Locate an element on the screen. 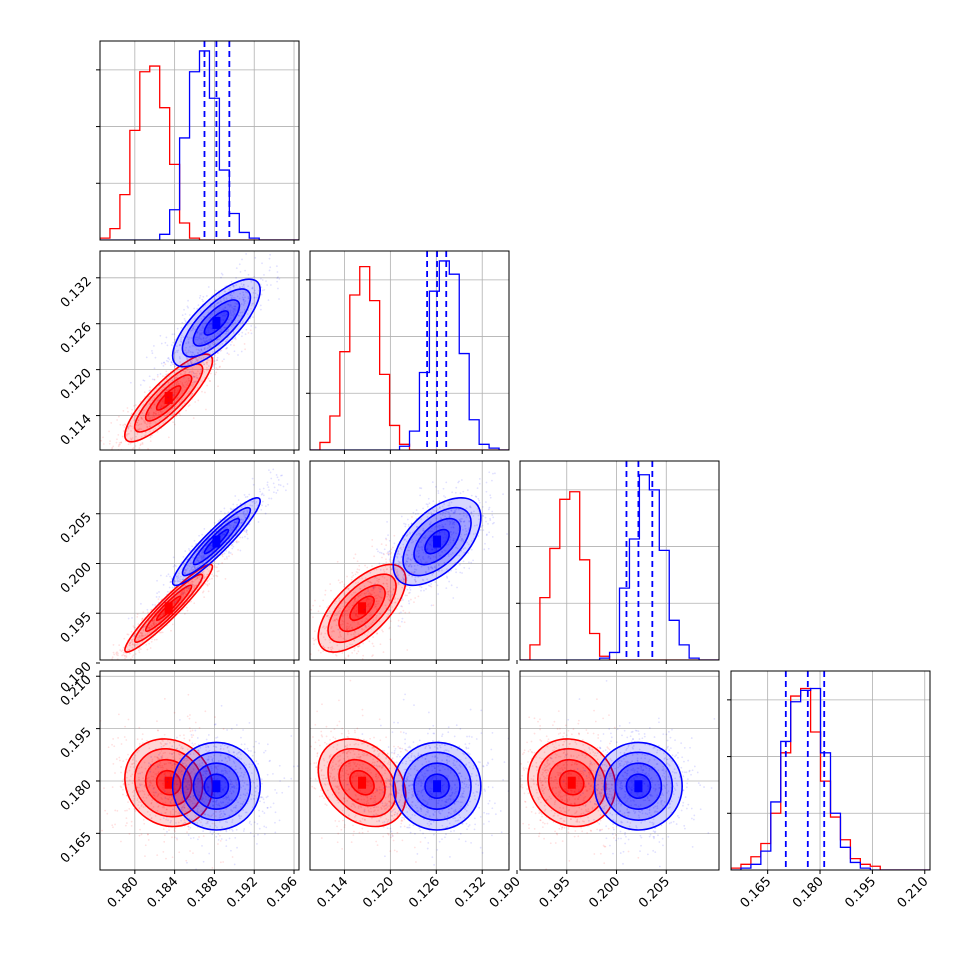  panel-border is located at coordinates (199, 140).